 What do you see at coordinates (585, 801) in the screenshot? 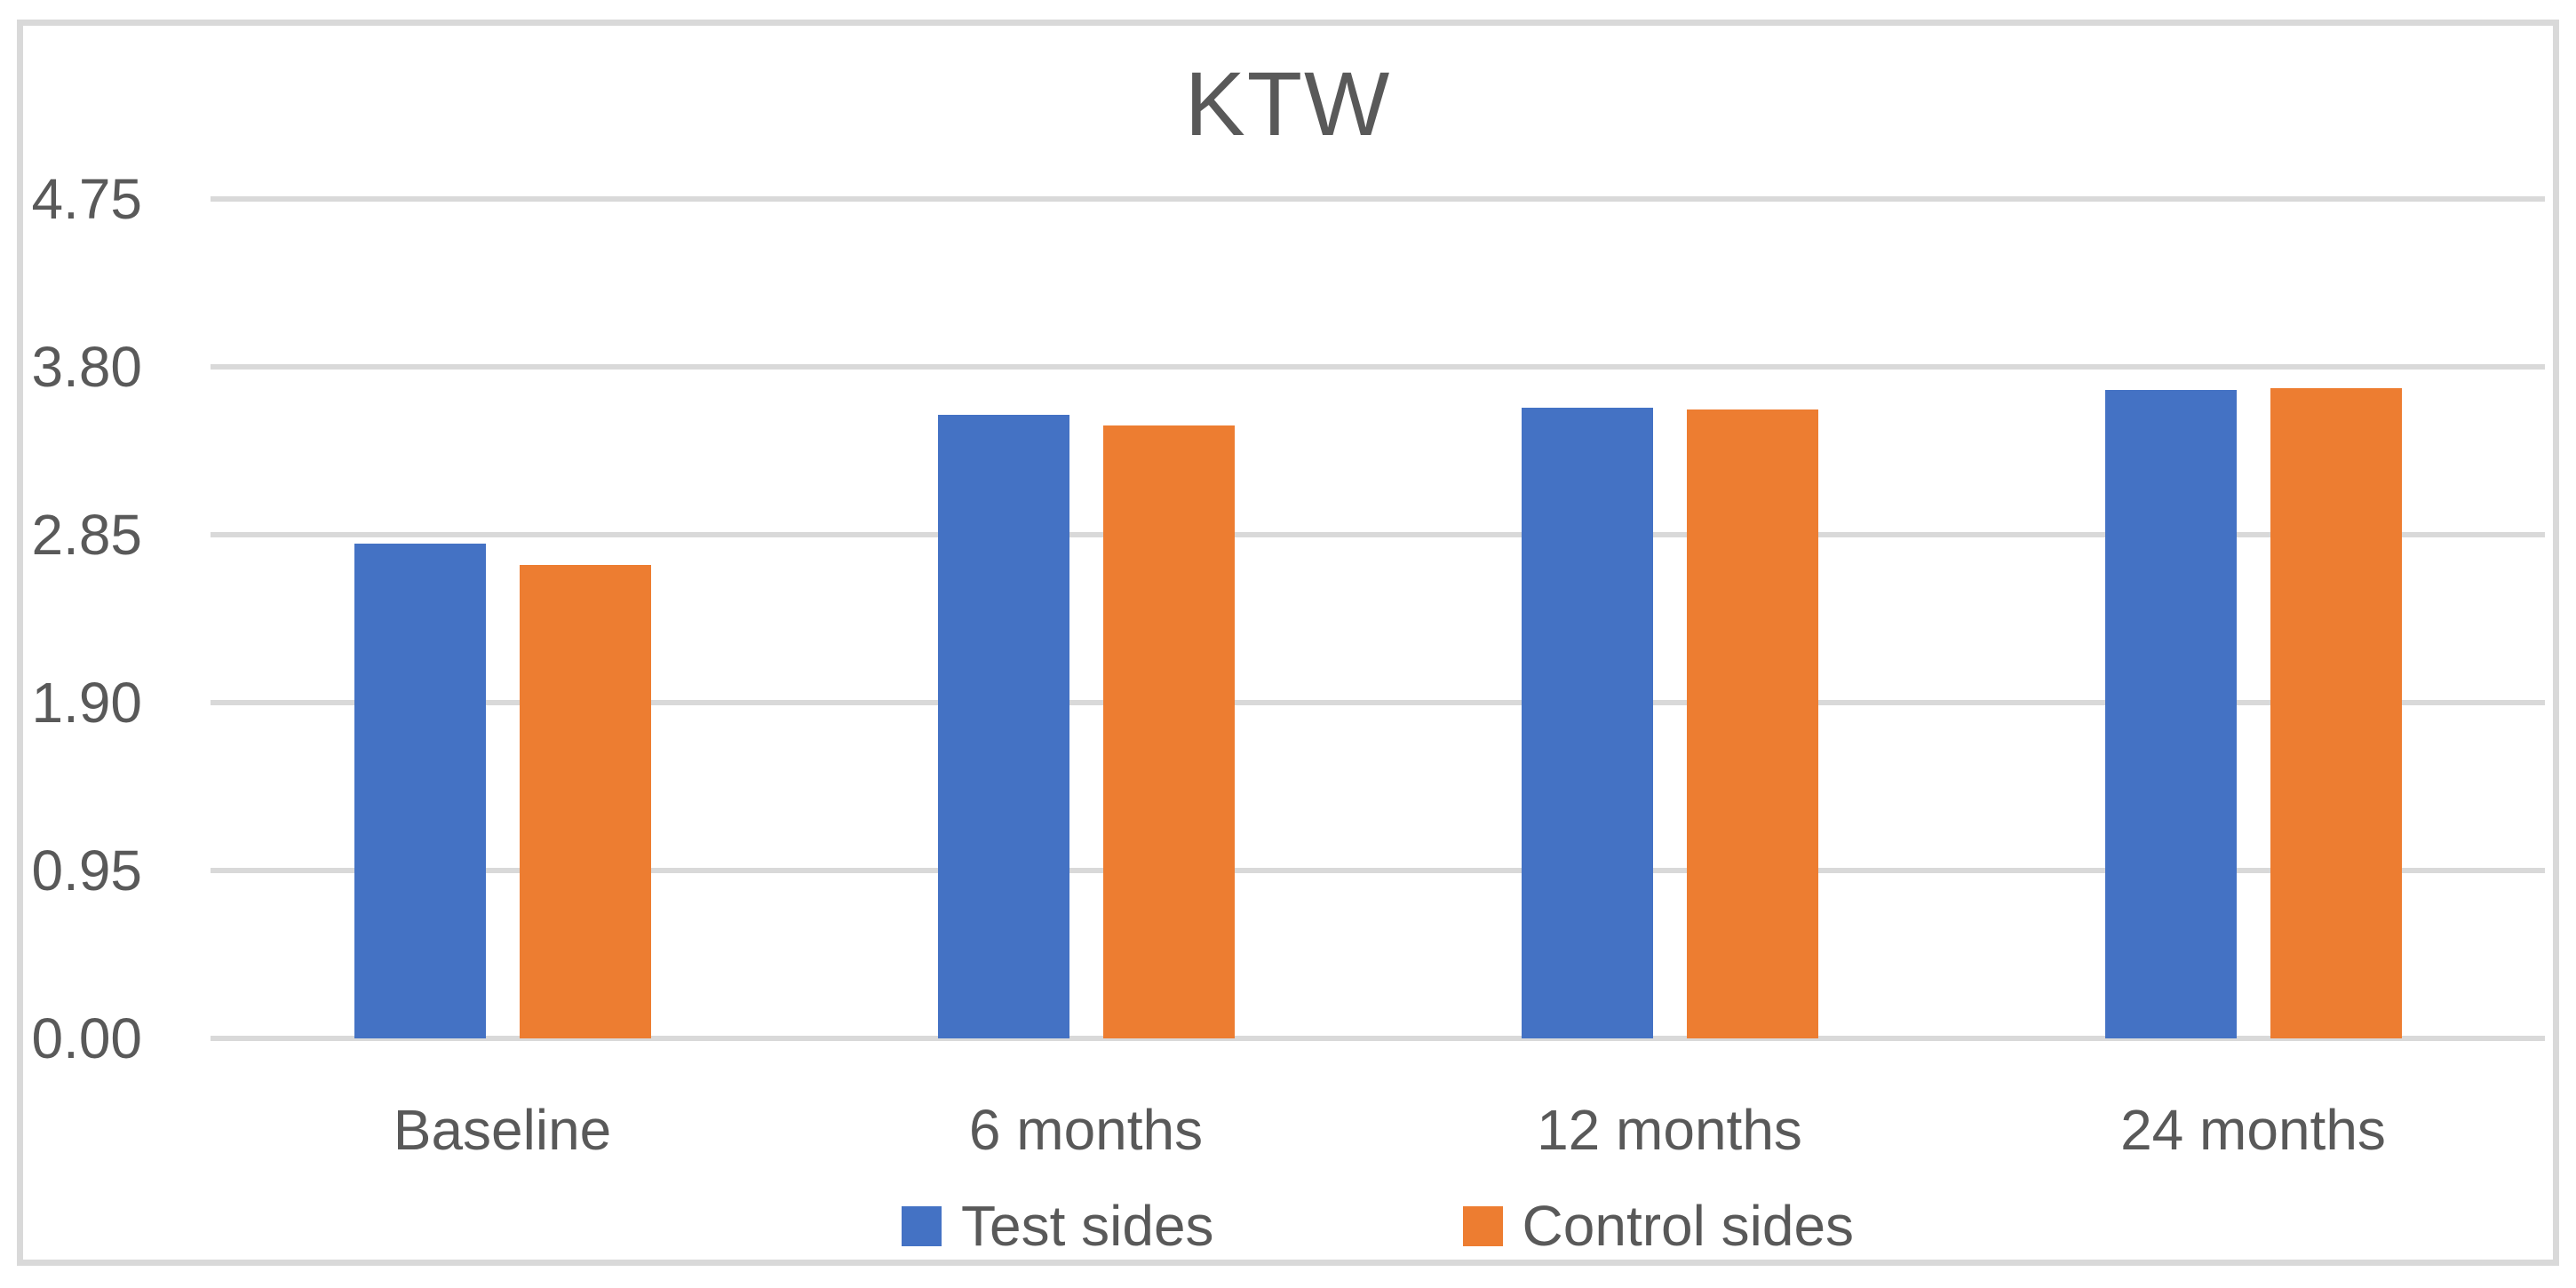
I see `bar-control-sides-baseline` at bounding box center [585, 801].